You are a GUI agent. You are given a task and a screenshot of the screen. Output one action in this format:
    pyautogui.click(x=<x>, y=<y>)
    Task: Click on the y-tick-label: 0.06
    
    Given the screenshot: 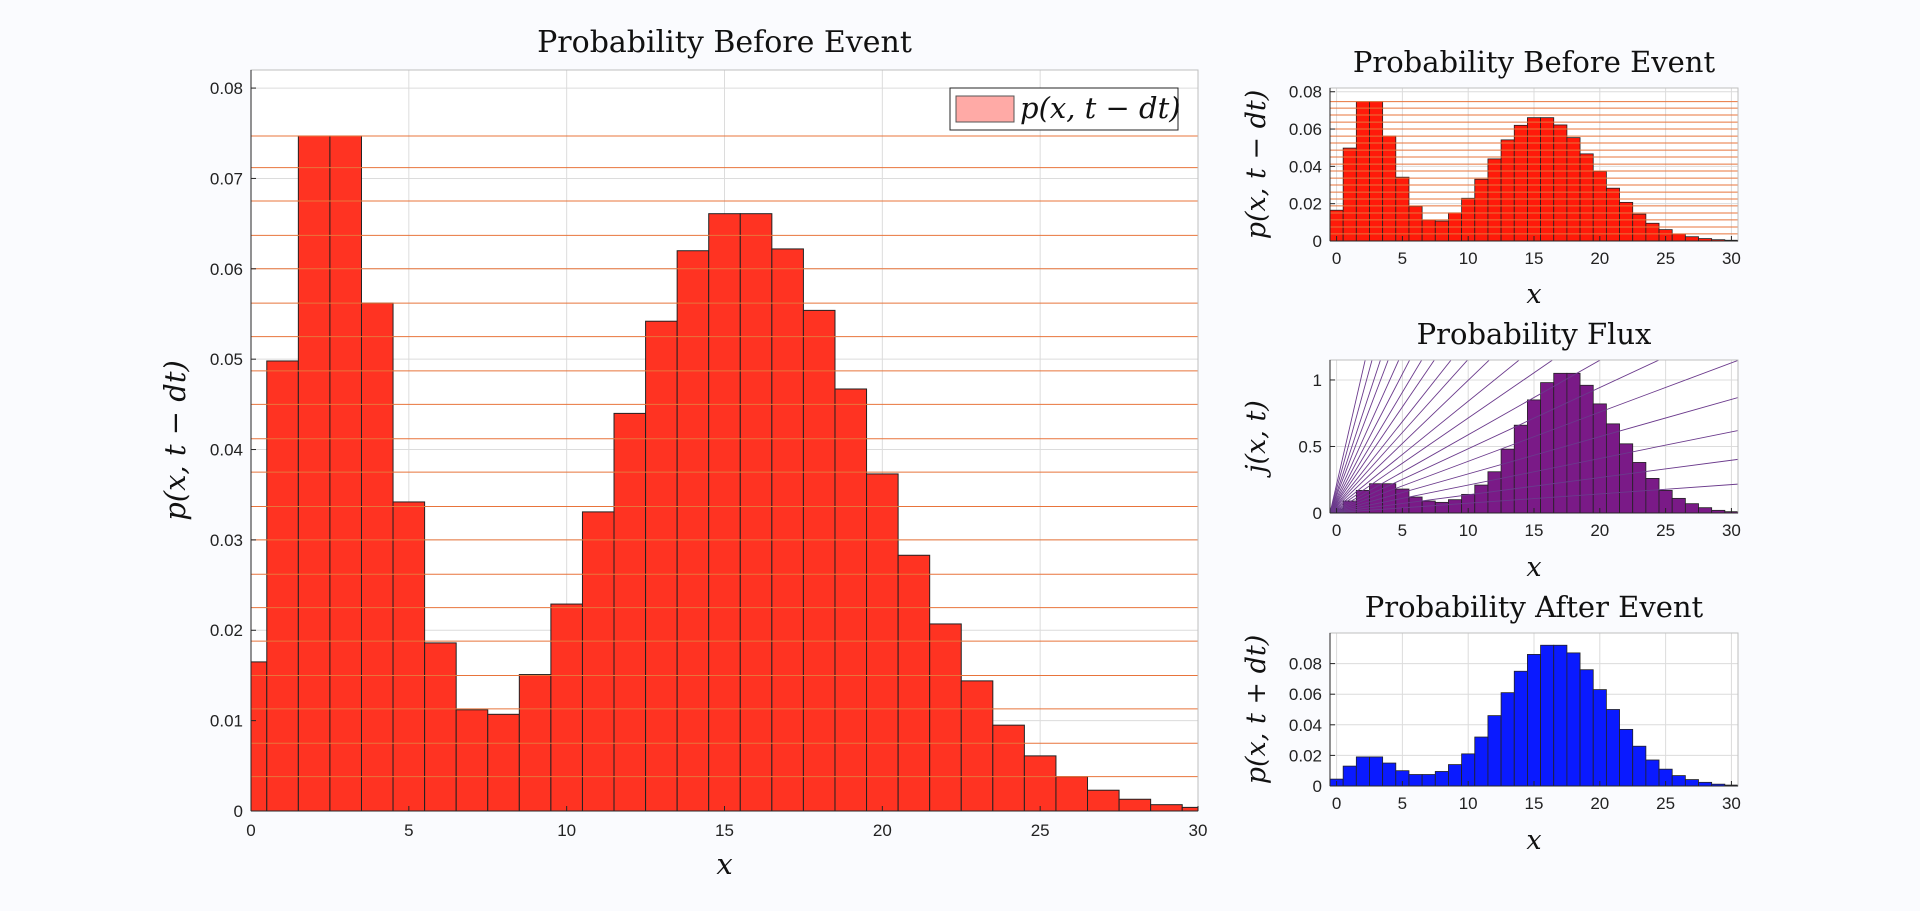 What is the action you would take?
    pyautogui.click(x=1305, y=694)
    